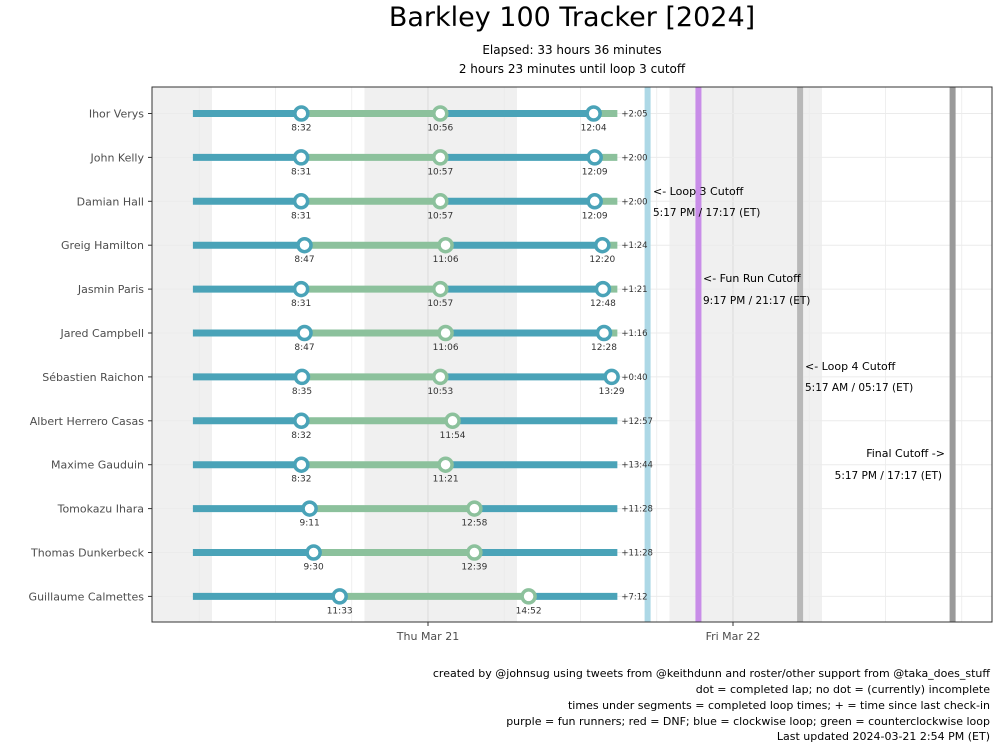 This screenshot has width=1000, height=750. Describe the element at coordinates (612, 392) in the screenshot. I see `loop-time-label: 13:29` at that location.